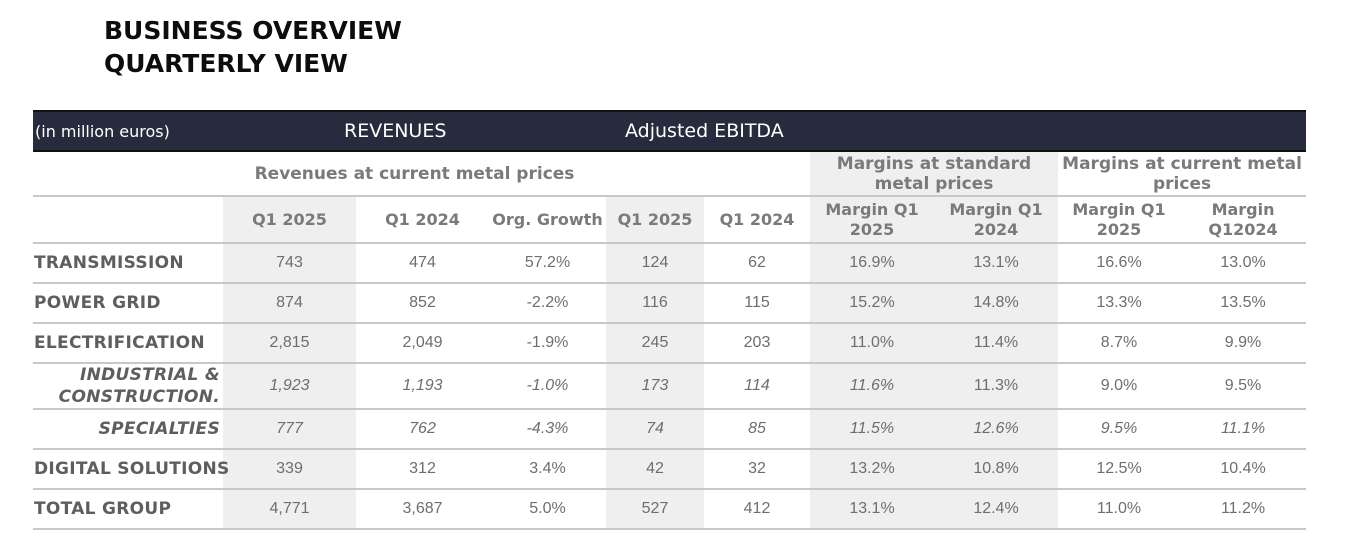 The height and width of the screenshot is (547, 1360). Describe the element at coordinates (547, 386) in the screenshot. I see `cell: -1.0%` at that location.